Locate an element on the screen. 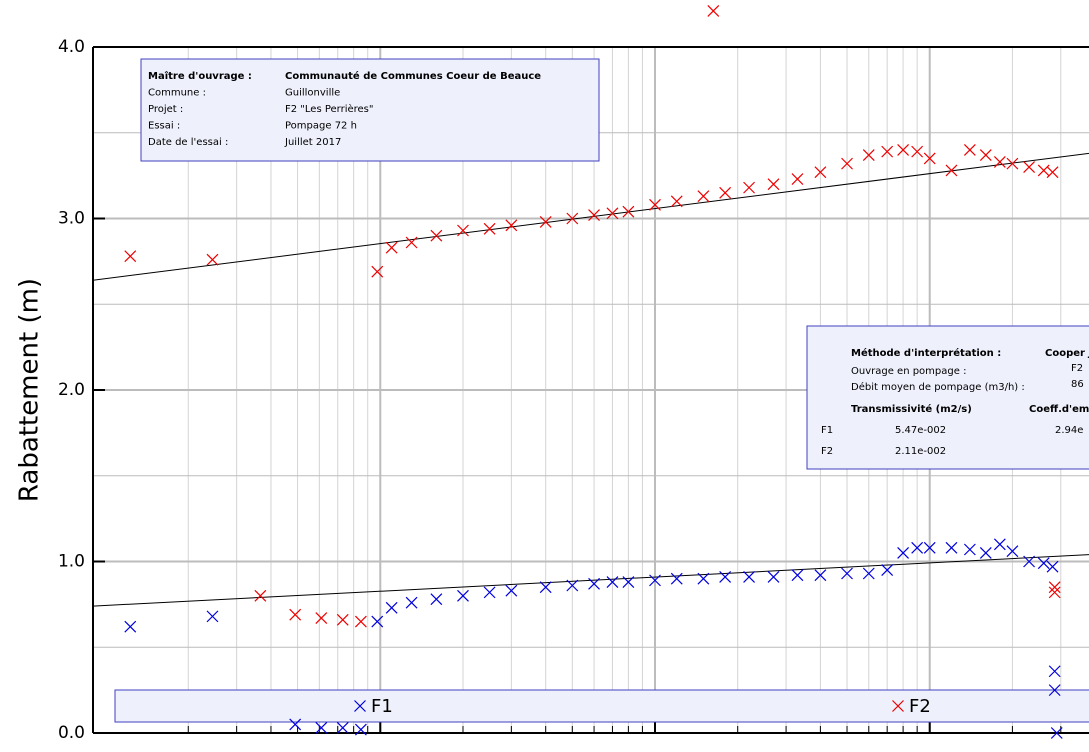 The height and width of the screenshot is (752, 1089). info-value: Pompage 72 h is located at coordinates (321, 126).